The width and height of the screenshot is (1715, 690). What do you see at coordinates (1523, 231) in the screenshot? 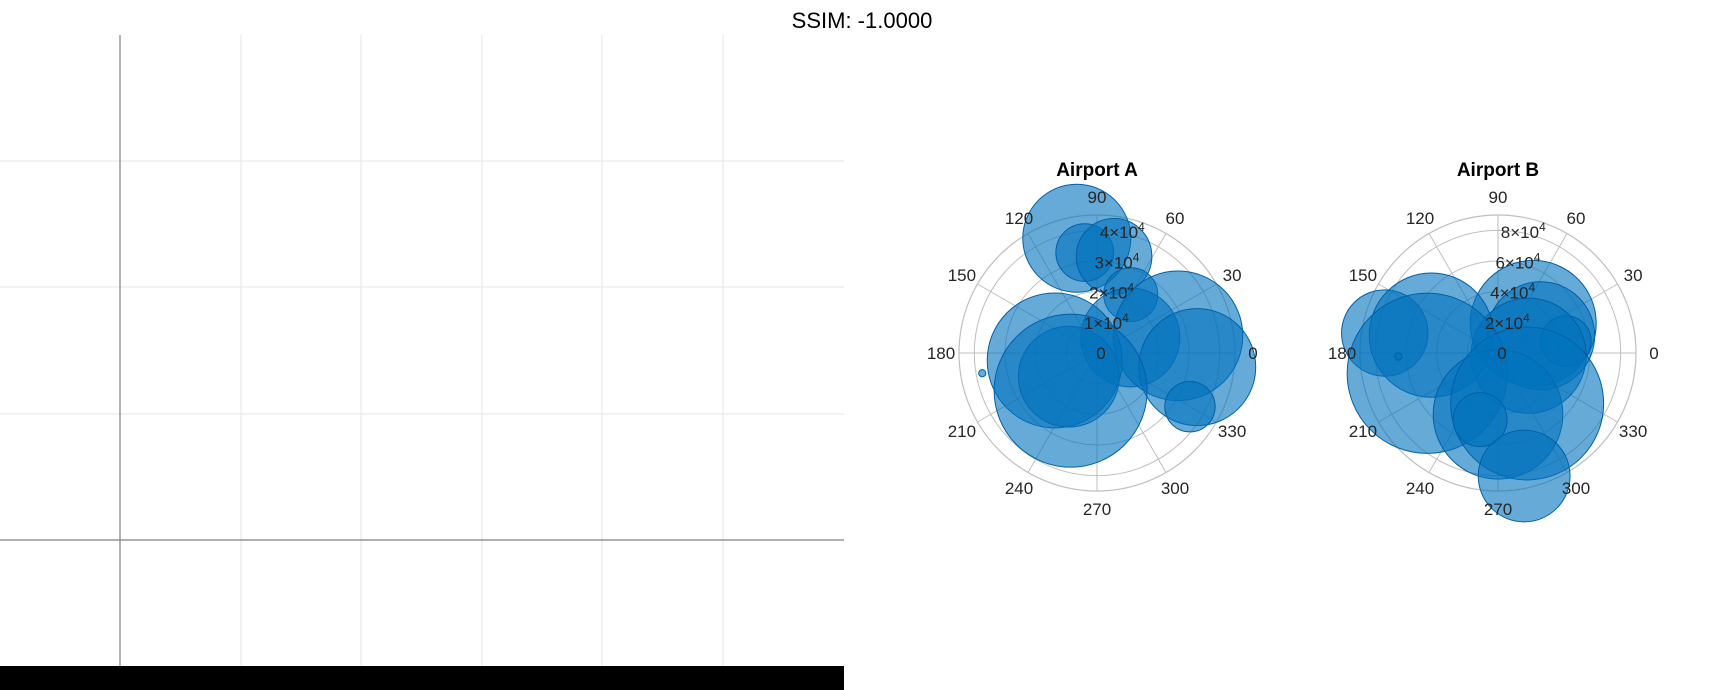
I see `r-tick-label: 8×10⁴` at bounding box center [1523, 231].